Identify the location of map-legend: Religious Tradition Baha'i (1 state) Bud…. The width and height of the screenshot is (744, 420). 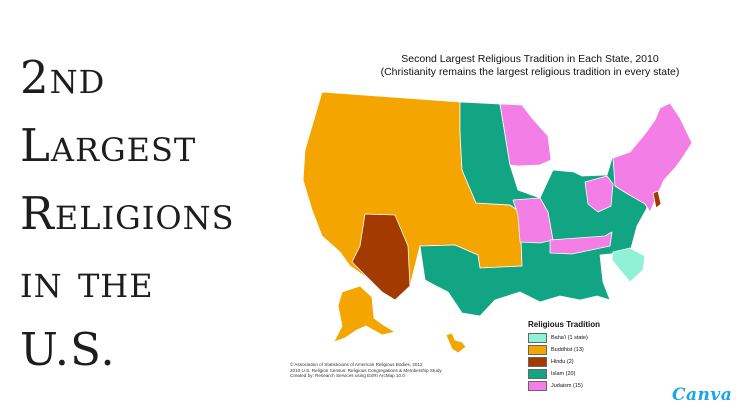
(576, 356).